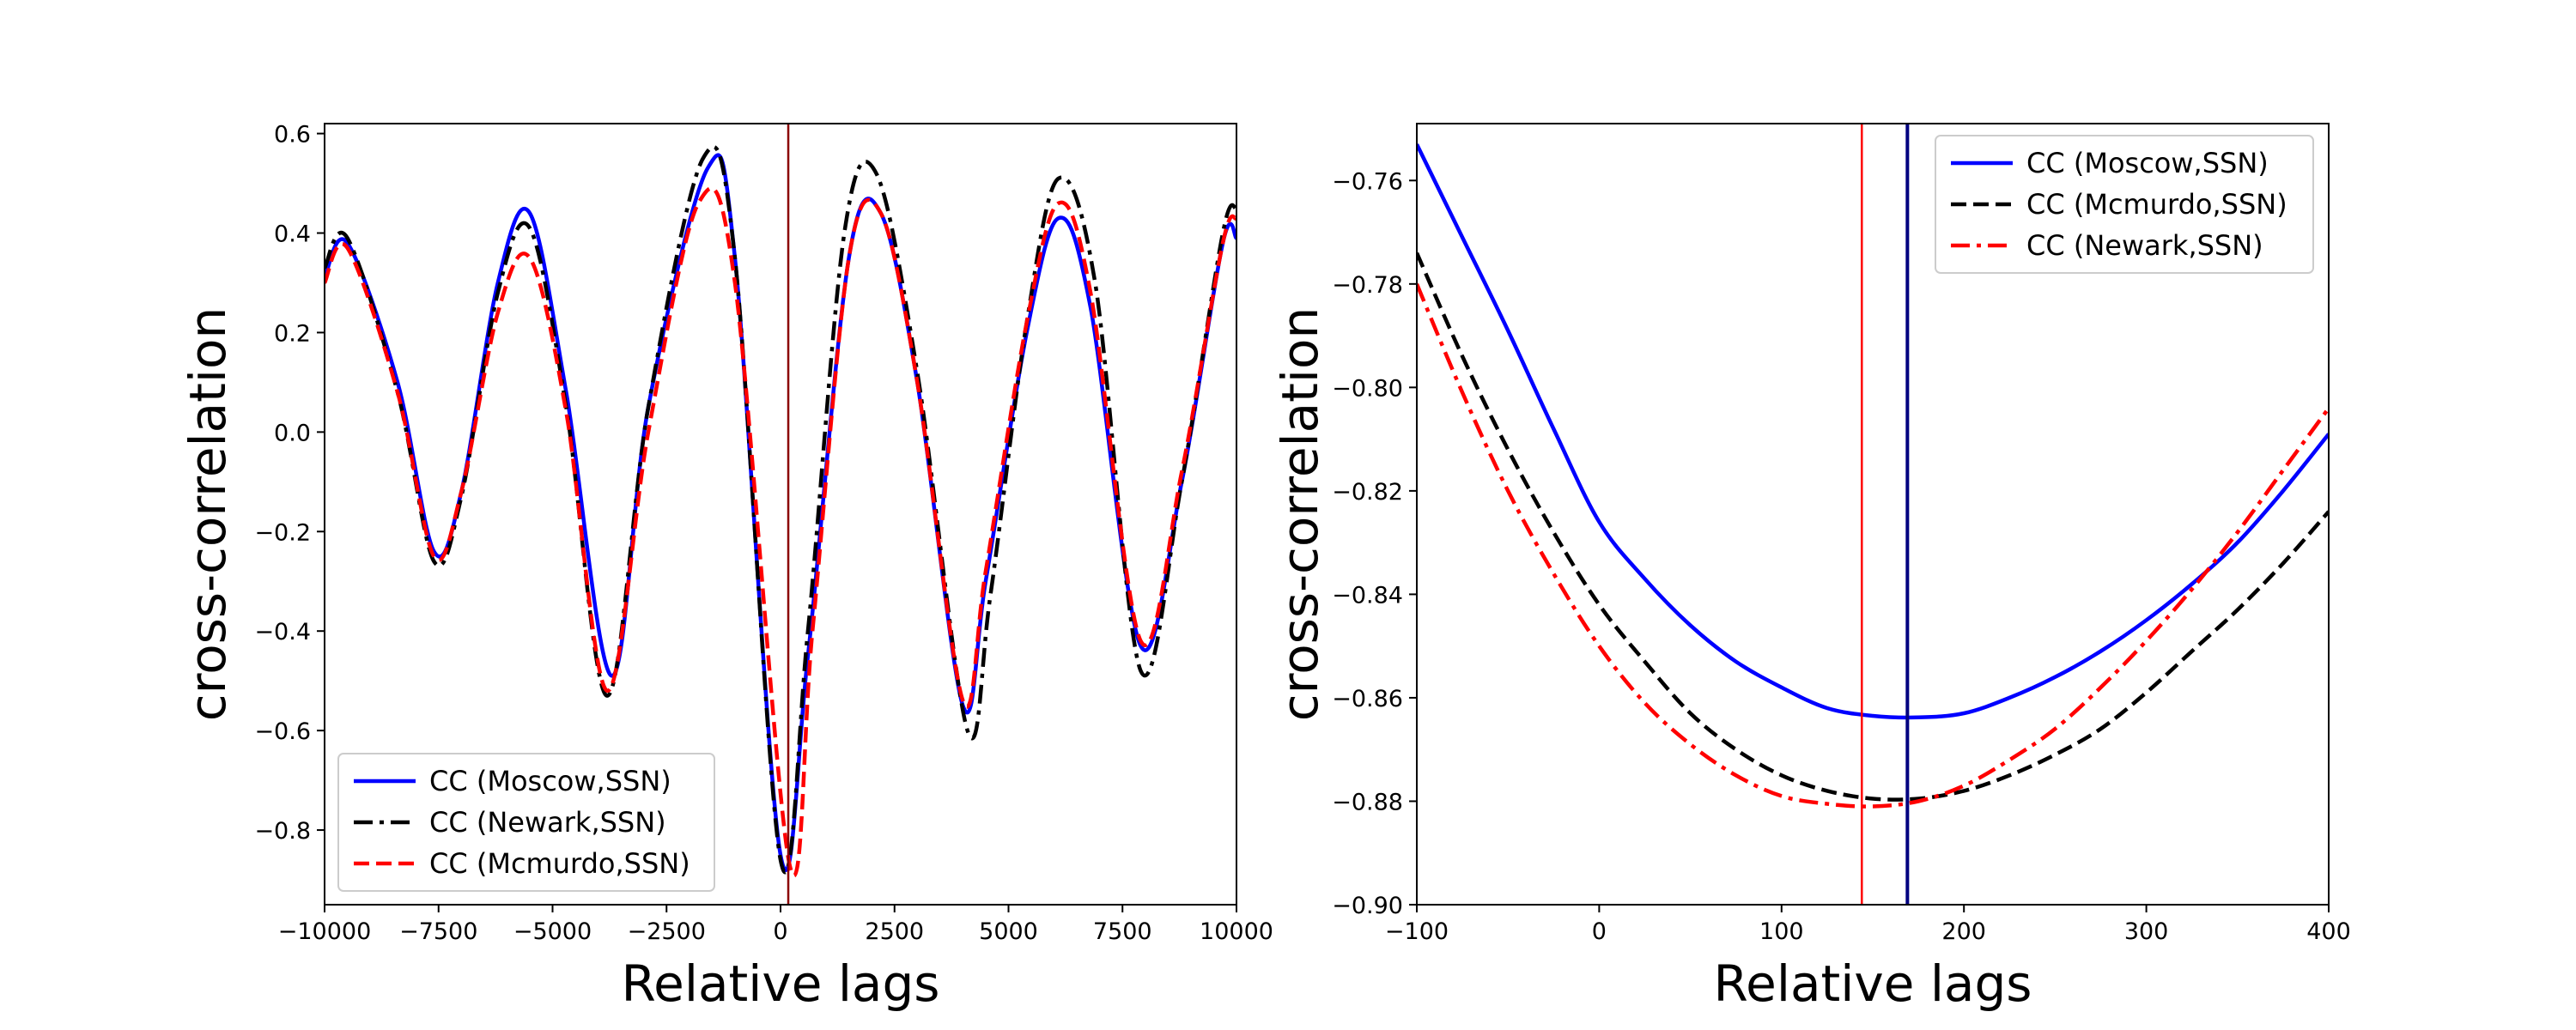 The height and width of the screenshot is (1030, 2576). I want to click on right-chart-vertical-markers, so click(1886, 514).